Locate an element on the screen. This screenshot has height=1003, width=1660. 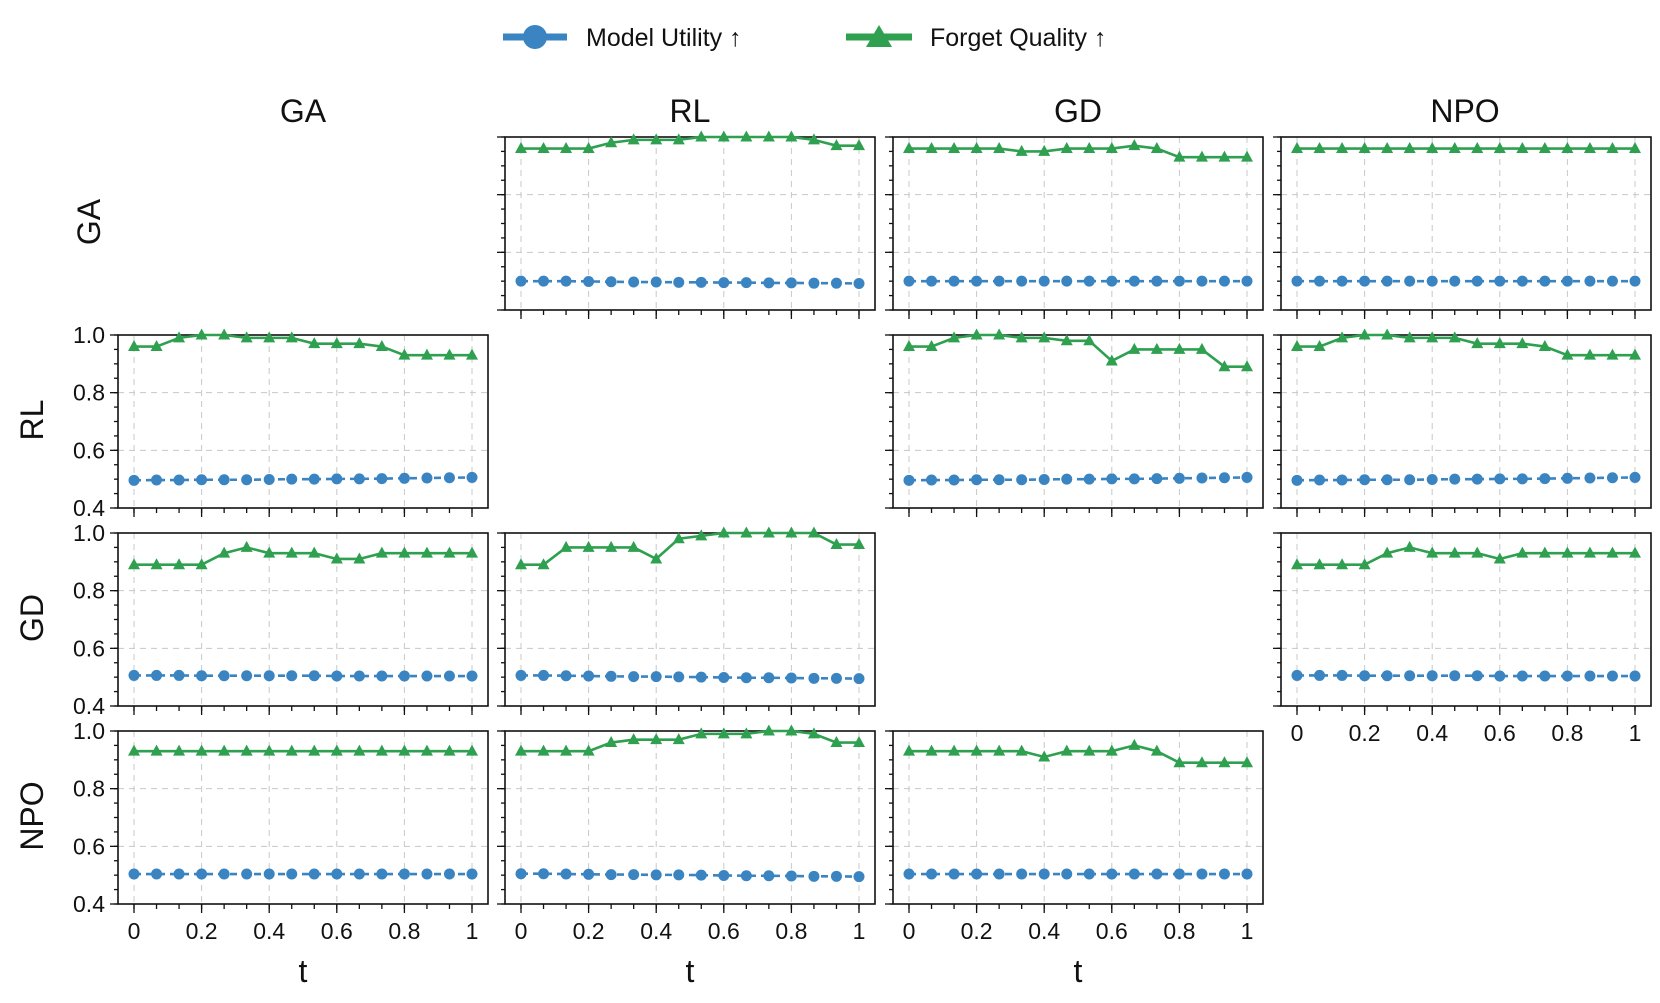
panel-ga-gd is located at coordinates (1074, 227).